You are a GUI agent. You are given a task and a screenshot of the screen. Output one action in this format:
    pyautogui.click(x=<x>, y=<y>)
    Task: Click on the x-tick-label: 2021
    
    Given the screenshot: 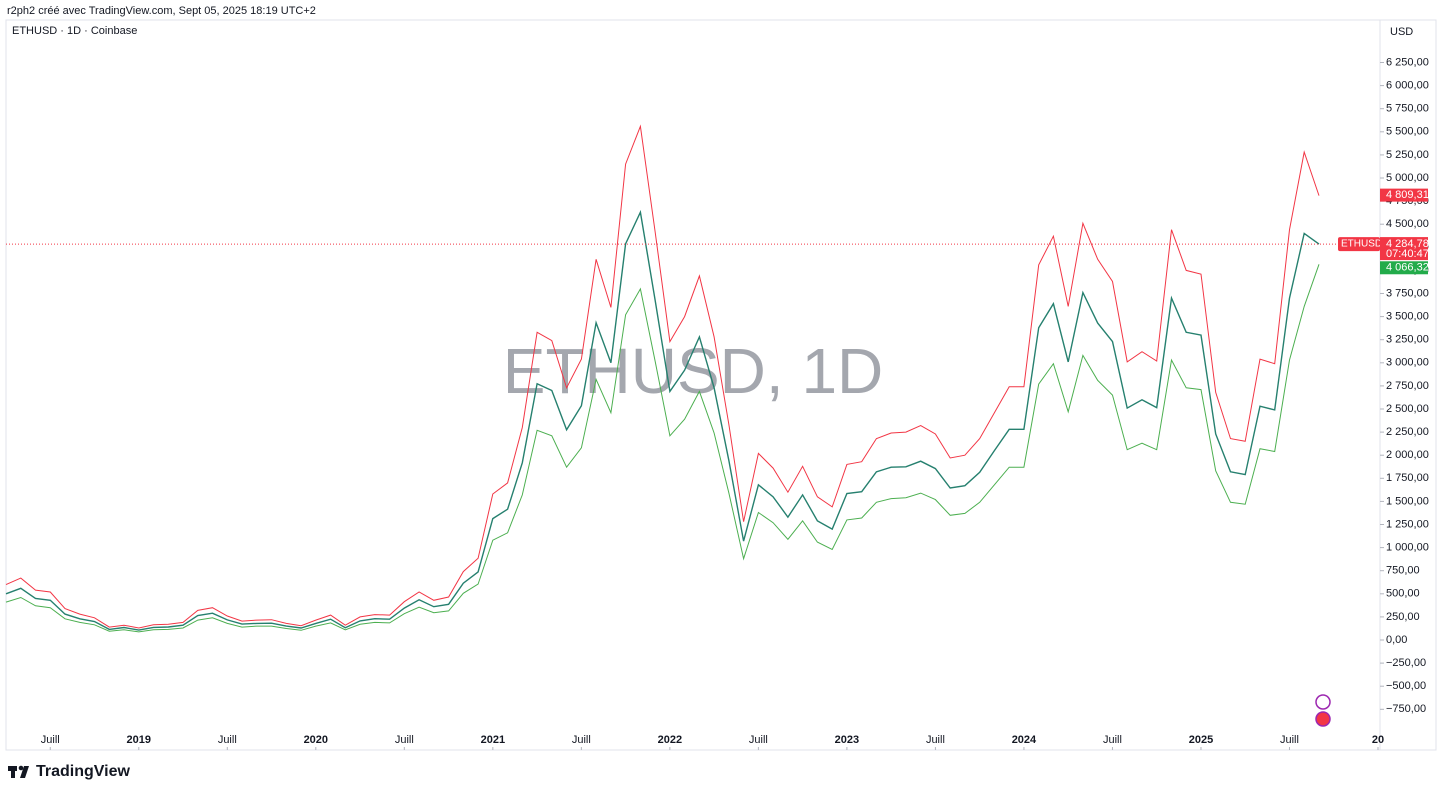 What is the action you would take?
    pyautogui.click(x=493, y=740)
    